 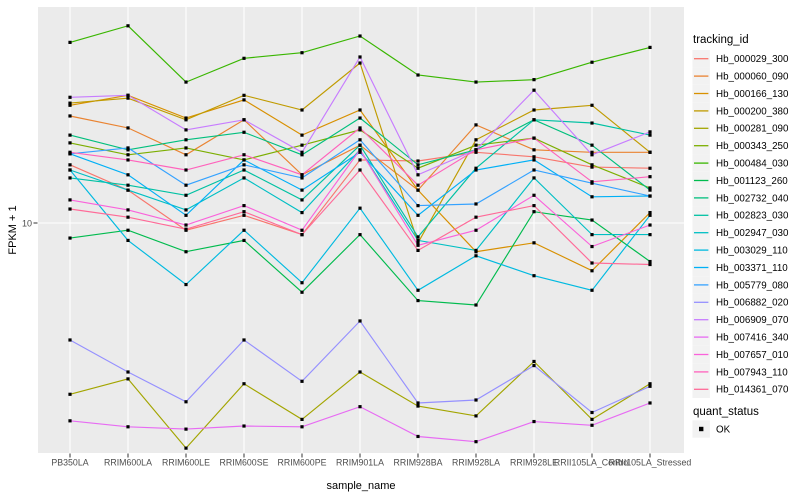 I want to click on legend-item: Hb_007416_340, so click(x=740, y=337).